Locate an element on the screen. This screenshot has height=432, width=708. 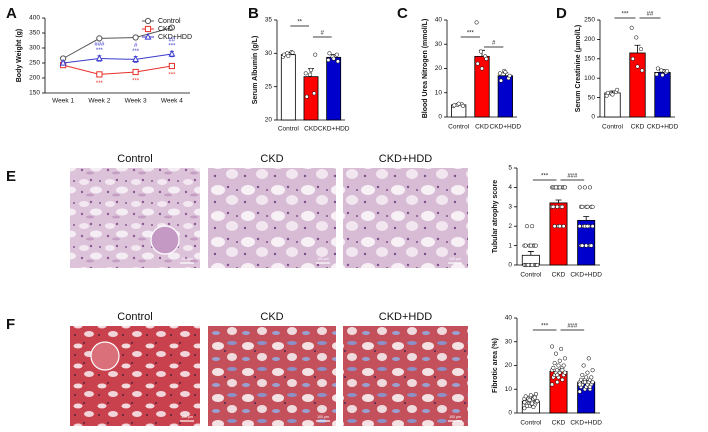
y-tick-label: 3 is located at coordinates (510, 207).